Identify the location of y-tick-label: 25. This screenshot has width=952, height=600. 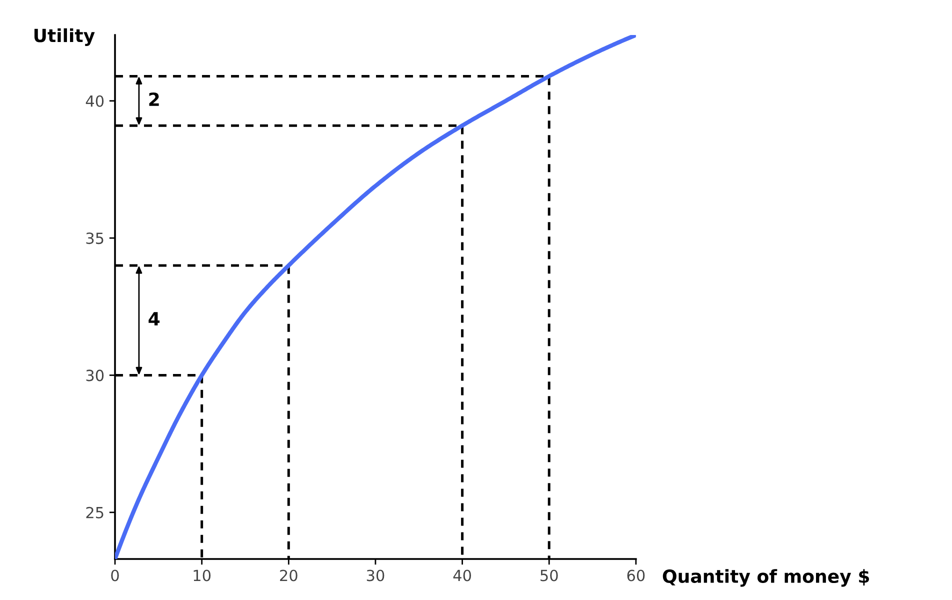
(95, 512).